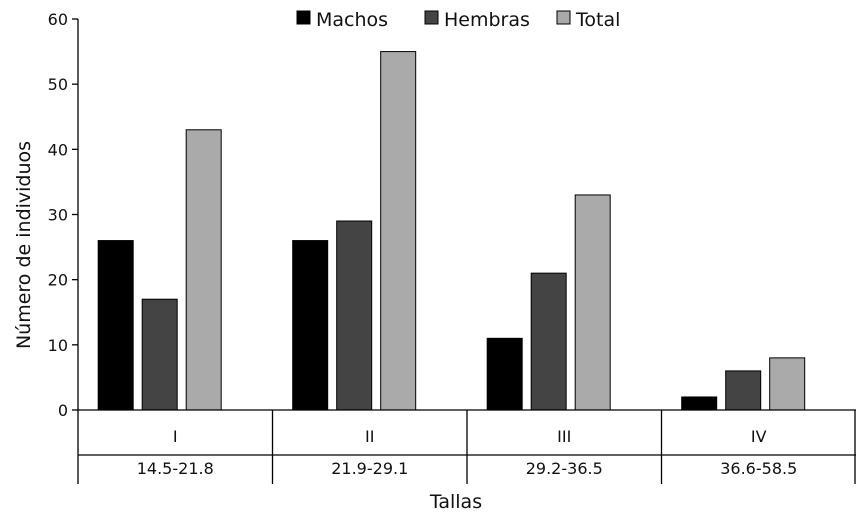 This screenshot has width=856, height=520. I want to click on y-tick-label: 20, so click(58, 280).